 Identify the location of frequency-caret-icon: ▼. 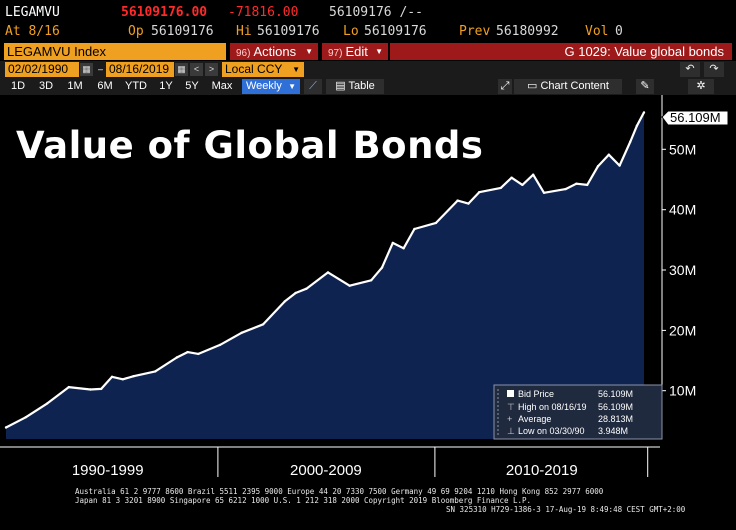
(292, 86).